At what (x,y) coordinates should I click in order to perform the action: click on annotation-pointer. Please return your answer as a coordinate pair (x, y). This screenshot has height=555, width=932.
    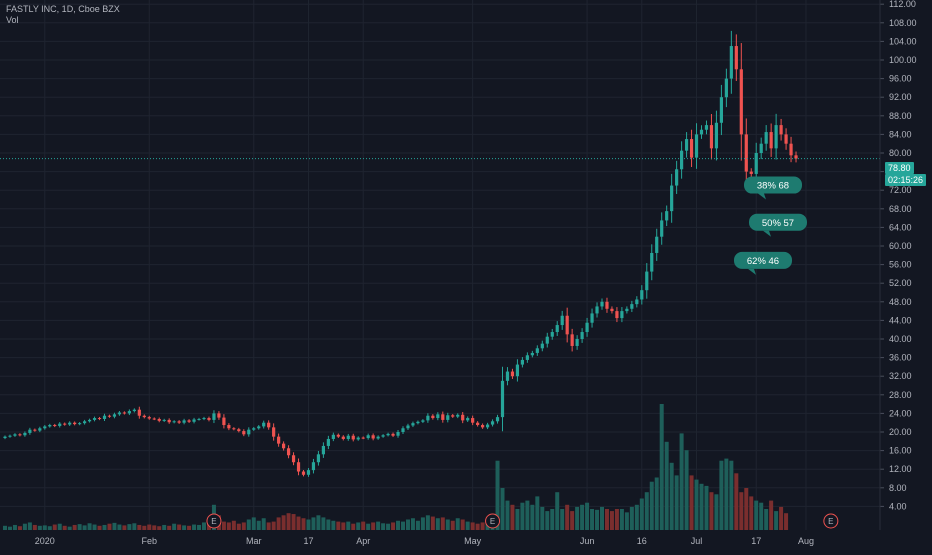
    Looking at the image, I should click on (752, 271).